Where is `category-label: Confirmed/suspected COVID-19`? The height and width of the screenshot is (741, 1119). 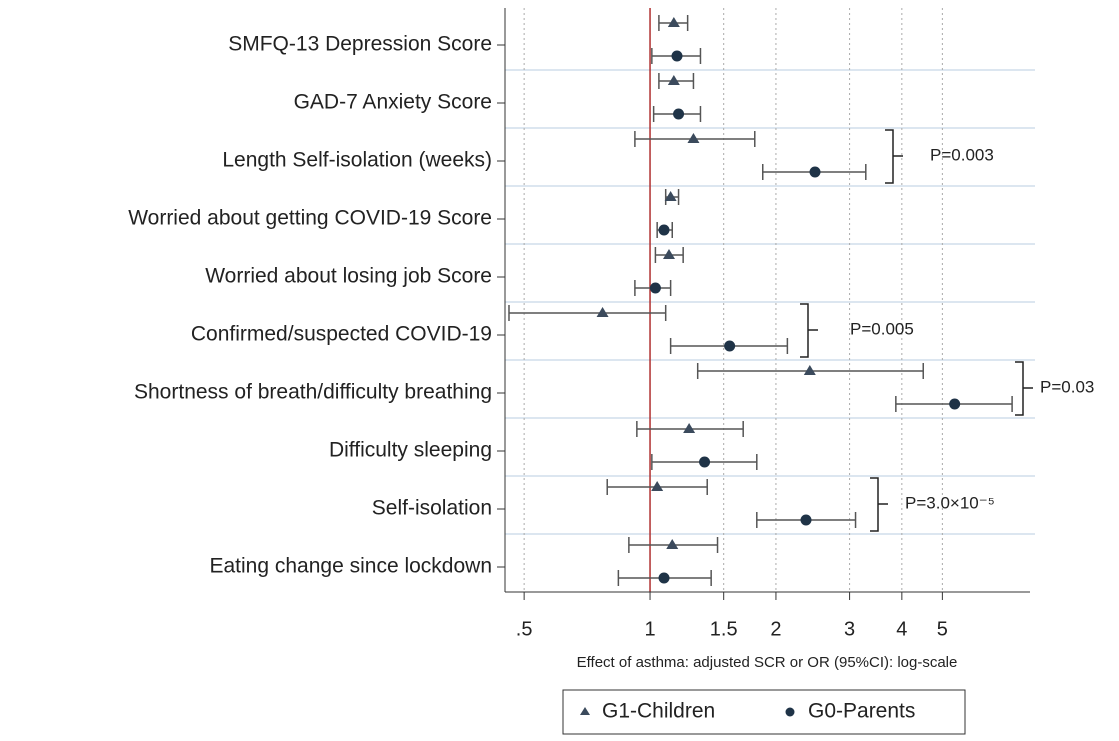 category-label: Confirmed/suspected COVID-19 is located at coordinates (341, 334).